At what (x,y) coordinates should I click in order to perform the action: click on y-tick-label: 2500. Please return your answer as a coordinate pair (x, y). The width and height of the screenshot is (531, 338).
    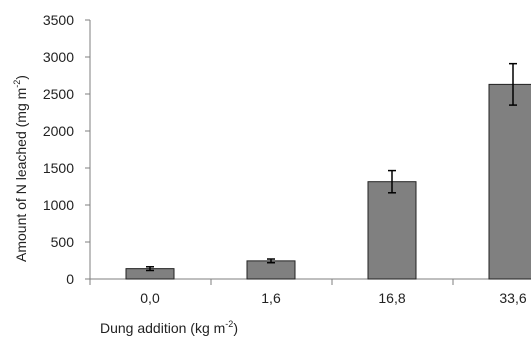
    Looking at the image, I should click on (58, 94).